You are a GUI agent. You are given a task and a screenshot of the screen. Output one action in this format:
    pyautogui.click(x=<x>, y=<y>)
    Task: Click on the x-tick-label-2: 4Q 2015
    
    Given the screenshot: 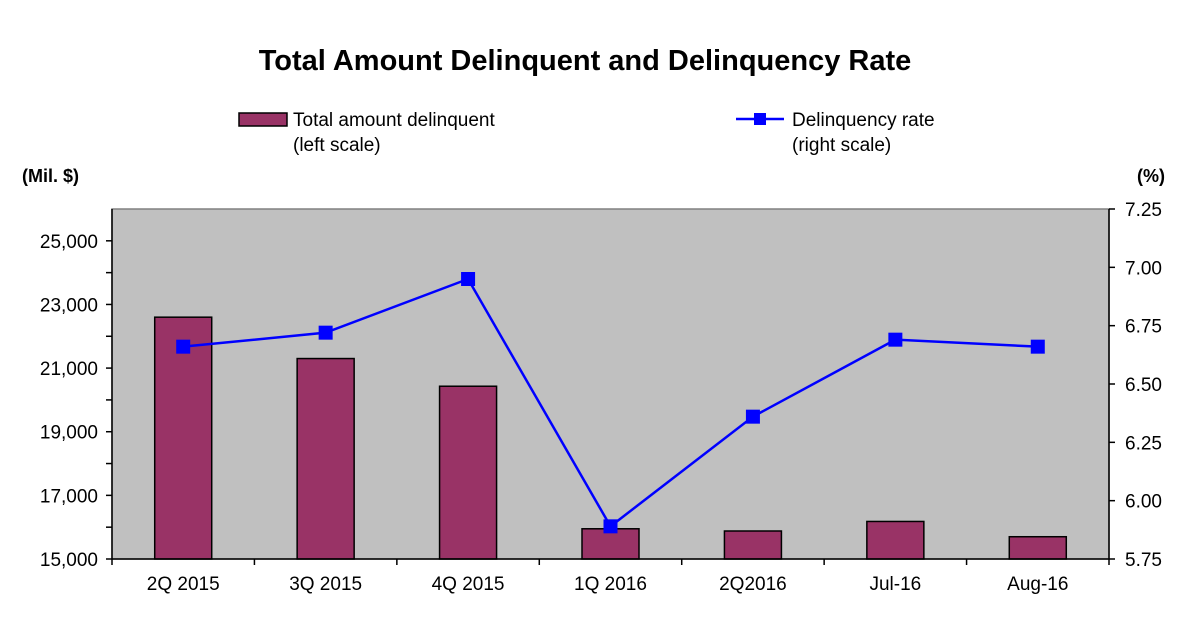 What is the action you would take?
    pyautogui.click(x=468, y=584)
    